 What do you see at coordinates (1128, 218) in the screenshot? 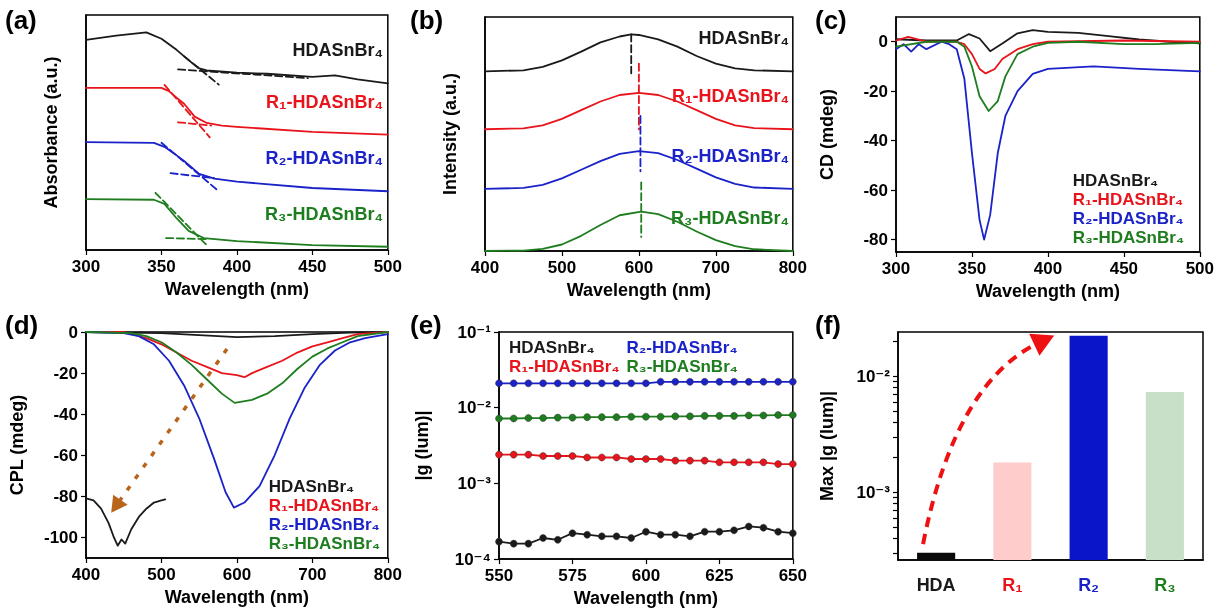
I see `text: R₂-HDASnBr₄` at bounding box center [1128, 218].